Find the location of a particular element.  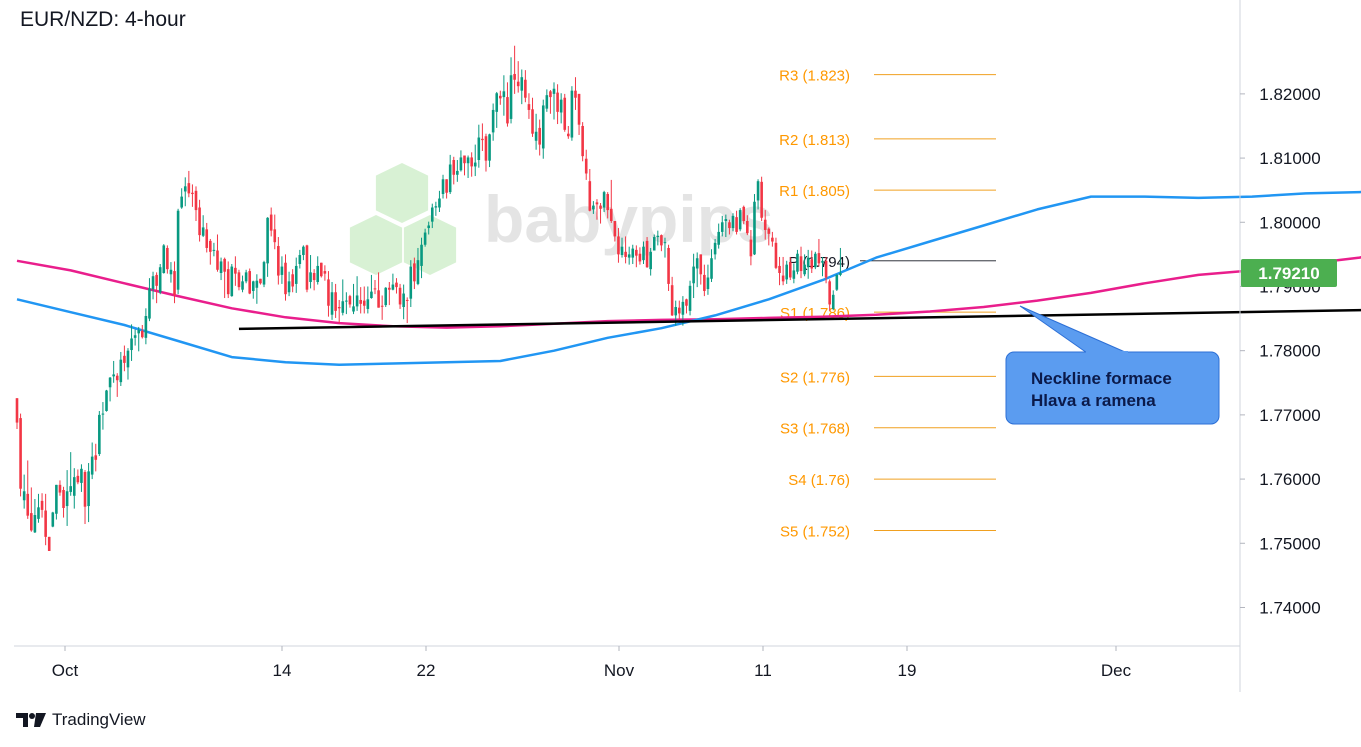

pivot-label: R3 (1.823) is located at coordinates (814, 76).